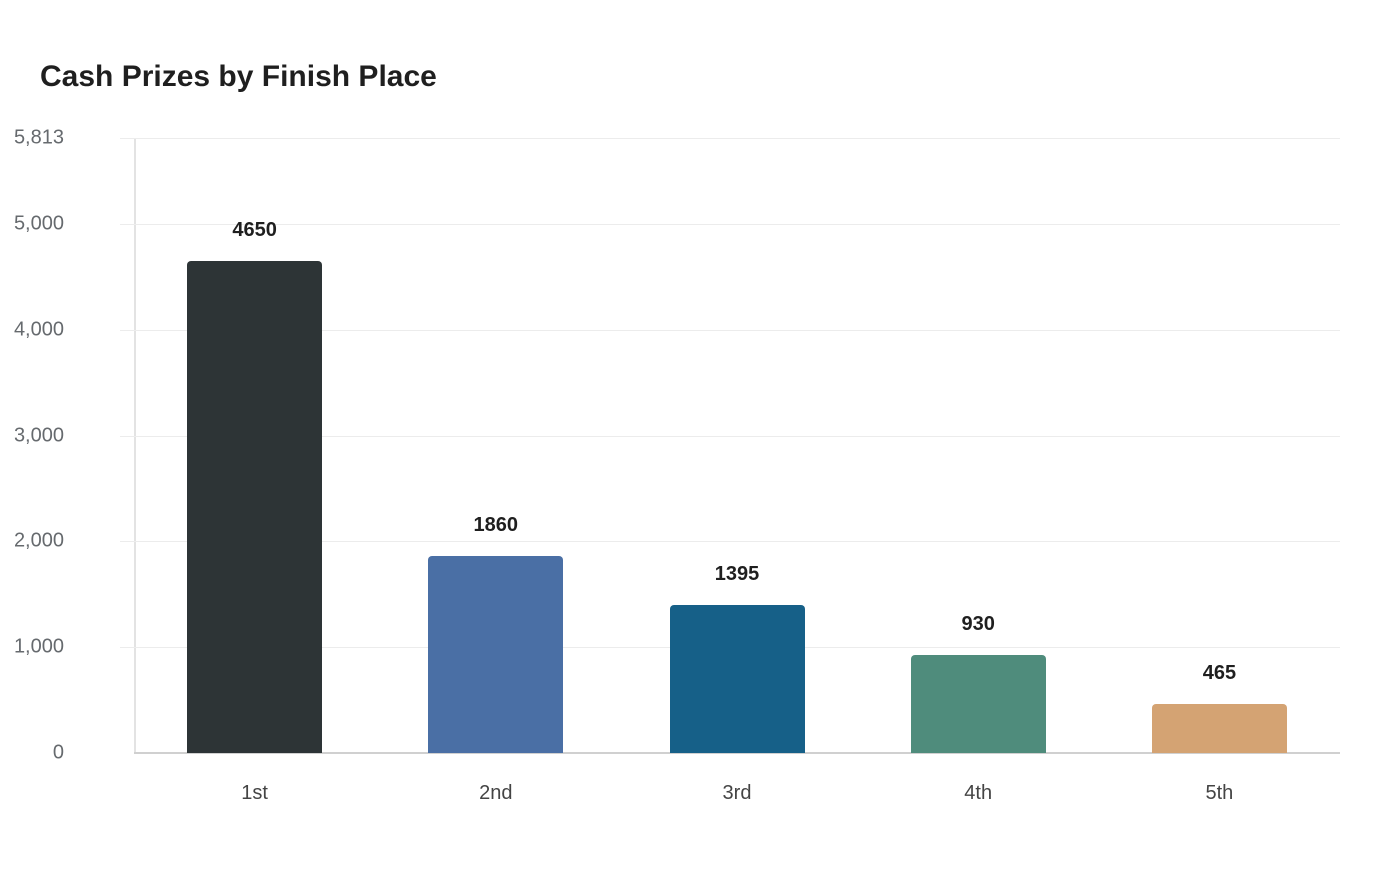 This screenshot has width=1400, height=880. I want to click on y-tick-label: 5,813, so click(38, 137).